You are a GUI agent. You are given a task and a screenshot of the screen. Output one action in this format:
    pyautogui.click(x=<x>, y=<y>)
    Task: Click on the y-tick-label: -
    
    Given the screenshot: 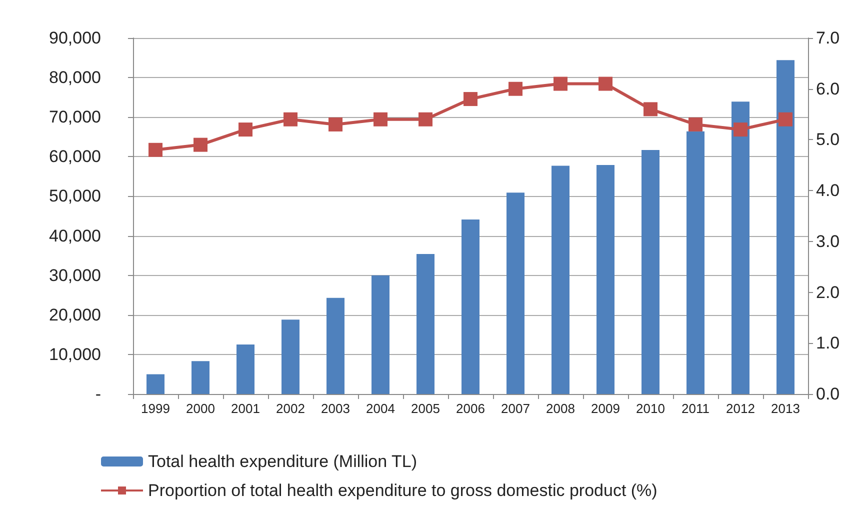 What is the action you would take?
    pyautogui.click(x=98, y=394)
    